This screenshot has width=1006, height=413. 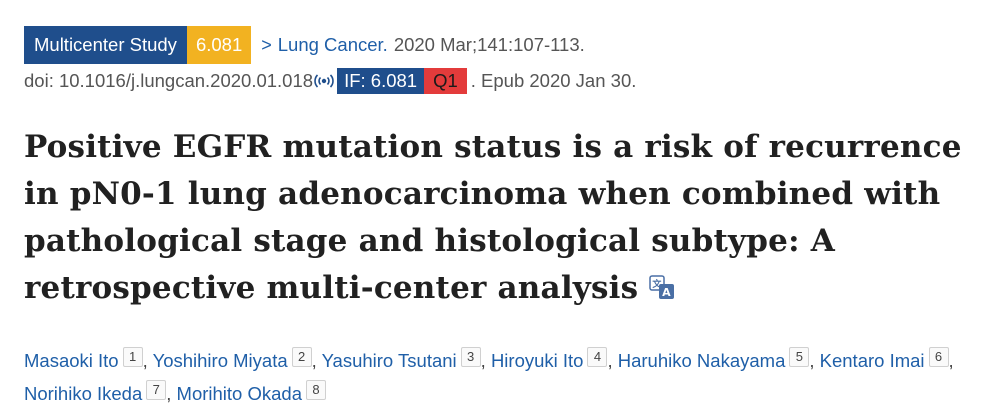 I want to click on author-item: Norihiko Ikeda 7,, so click(x=98, y=392).